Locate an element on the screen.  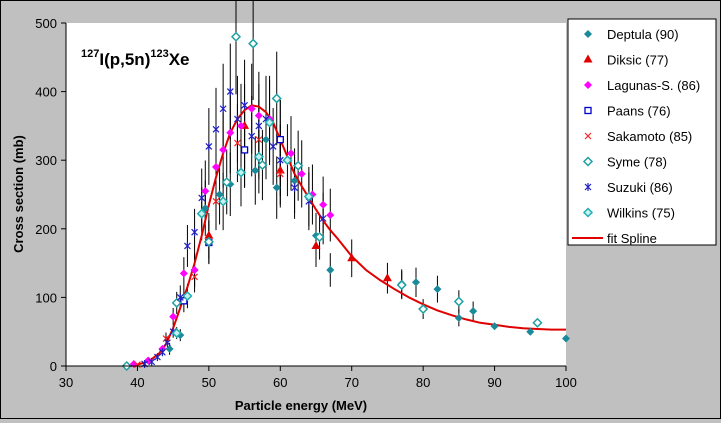
legend-label: Deptula (90) is located at coordinates (643, 34).